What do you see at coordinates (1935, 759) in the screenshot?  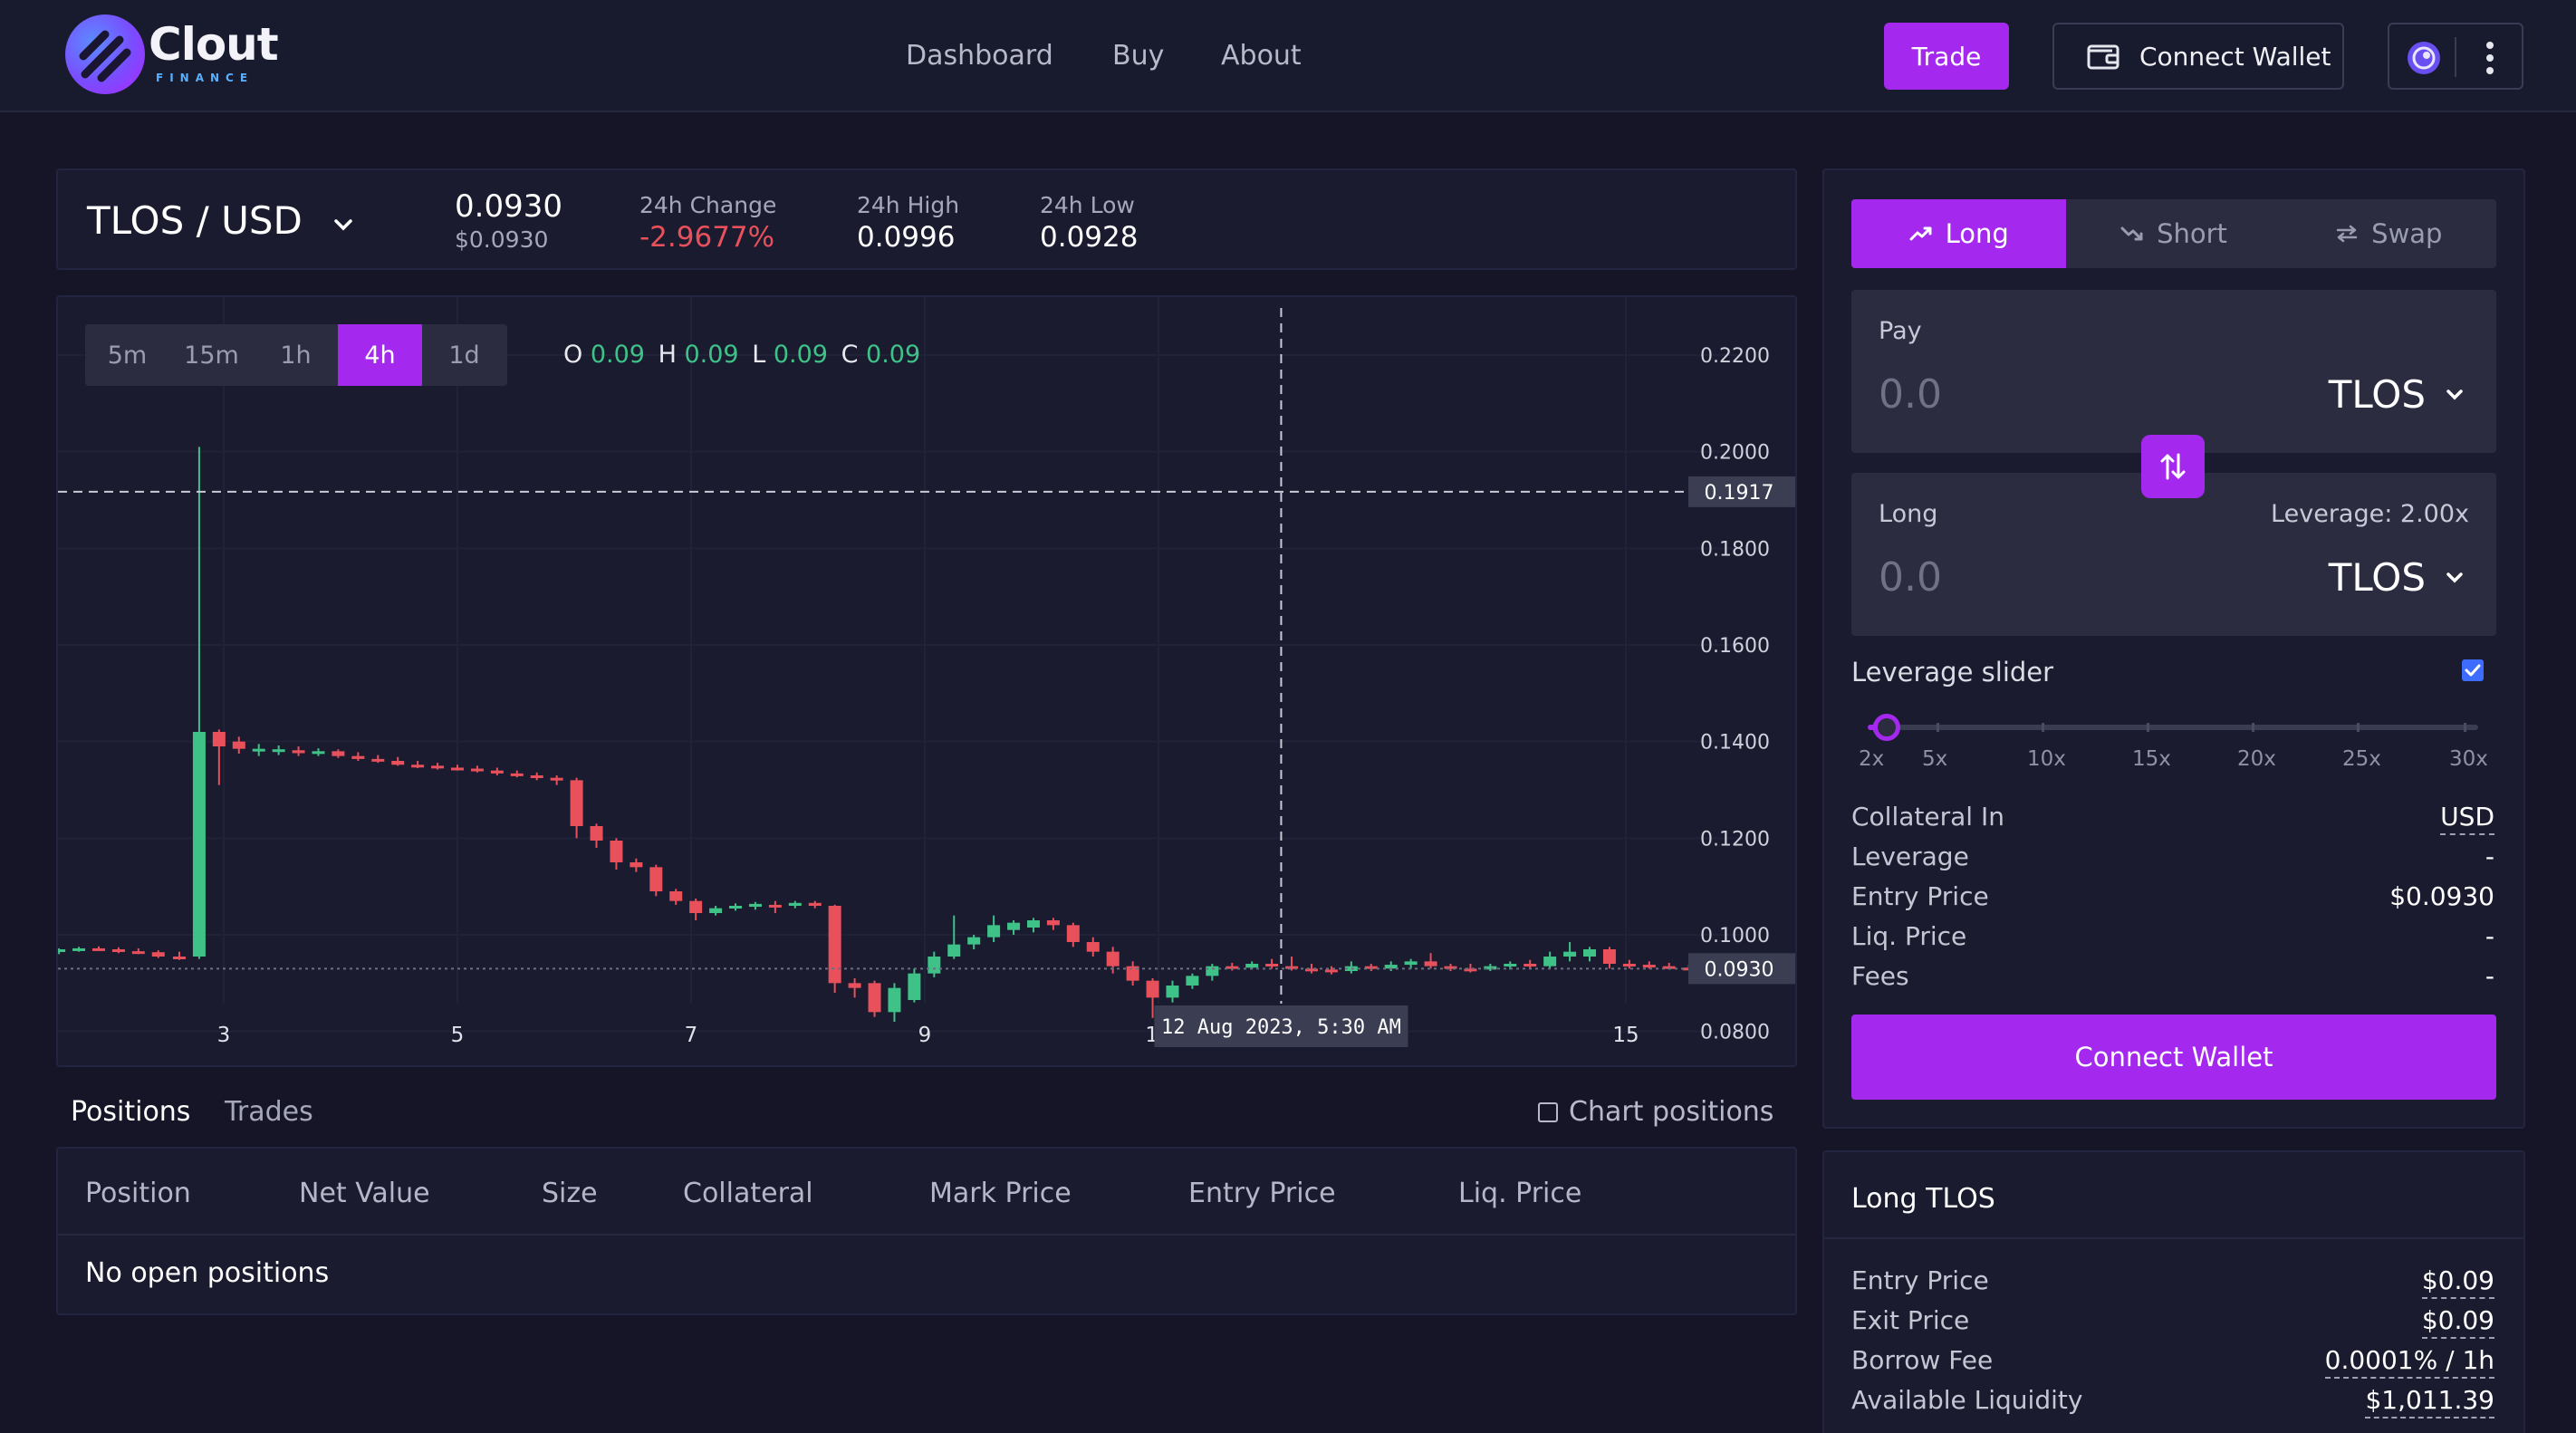 I see `leverage-mark-5x: 5x` at bounding box center [1935, 759].